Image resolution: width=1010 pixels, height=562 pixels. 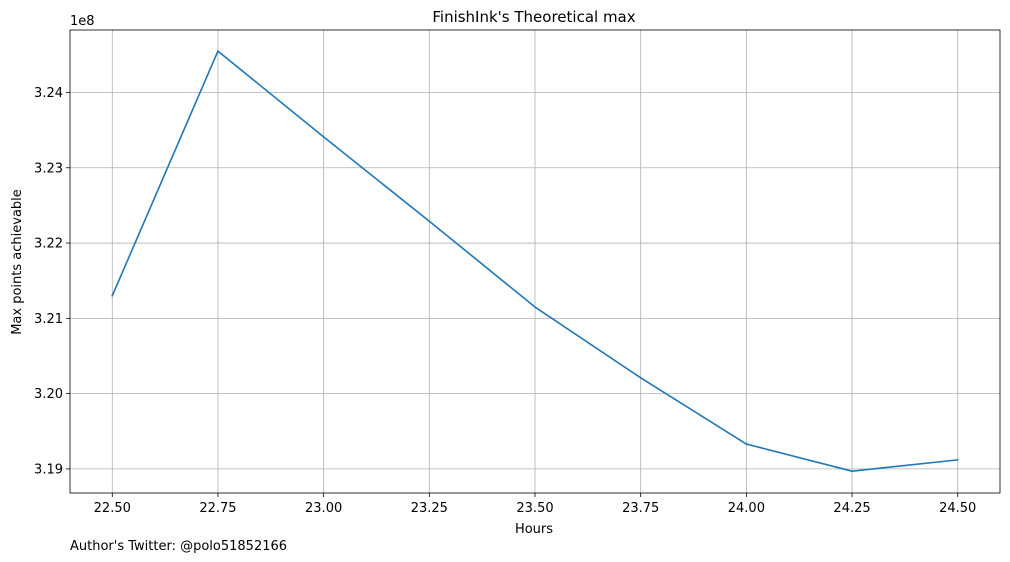 What do you see at coordinates (217, 508) in the screenshot?
I see `x-tick-label: 22.75` at bounding box center [217, 508].